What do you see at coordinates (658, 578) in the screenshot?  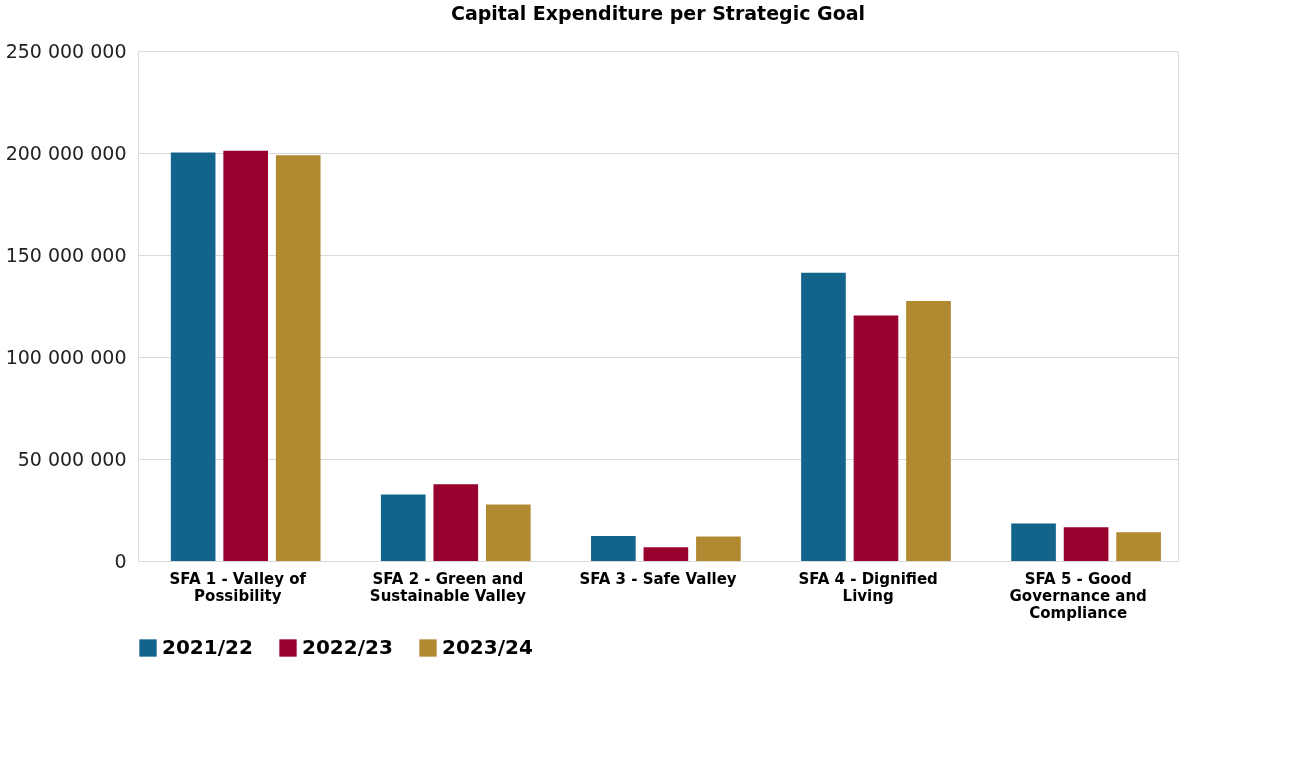 I see `x-tick-label: SFA 3 - Safe Valley` at bounding box center [658, 578].